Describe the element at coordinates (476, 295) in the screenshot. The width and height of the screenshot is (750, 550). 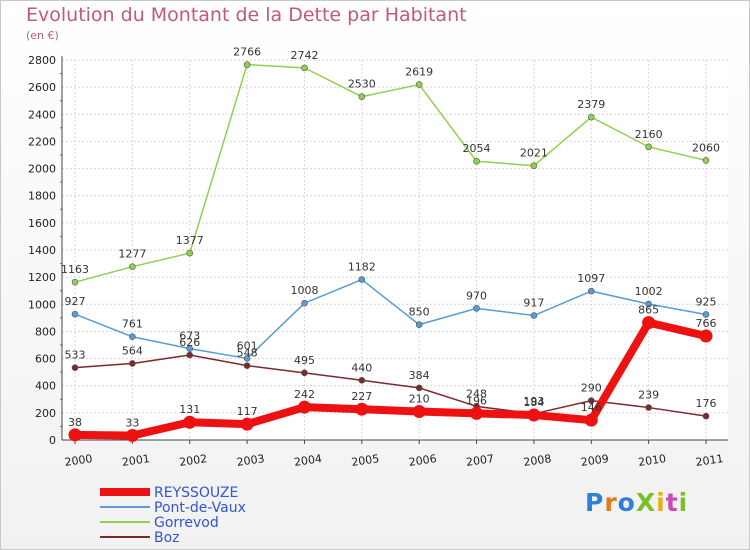
I see `data-label: 970` at that location.